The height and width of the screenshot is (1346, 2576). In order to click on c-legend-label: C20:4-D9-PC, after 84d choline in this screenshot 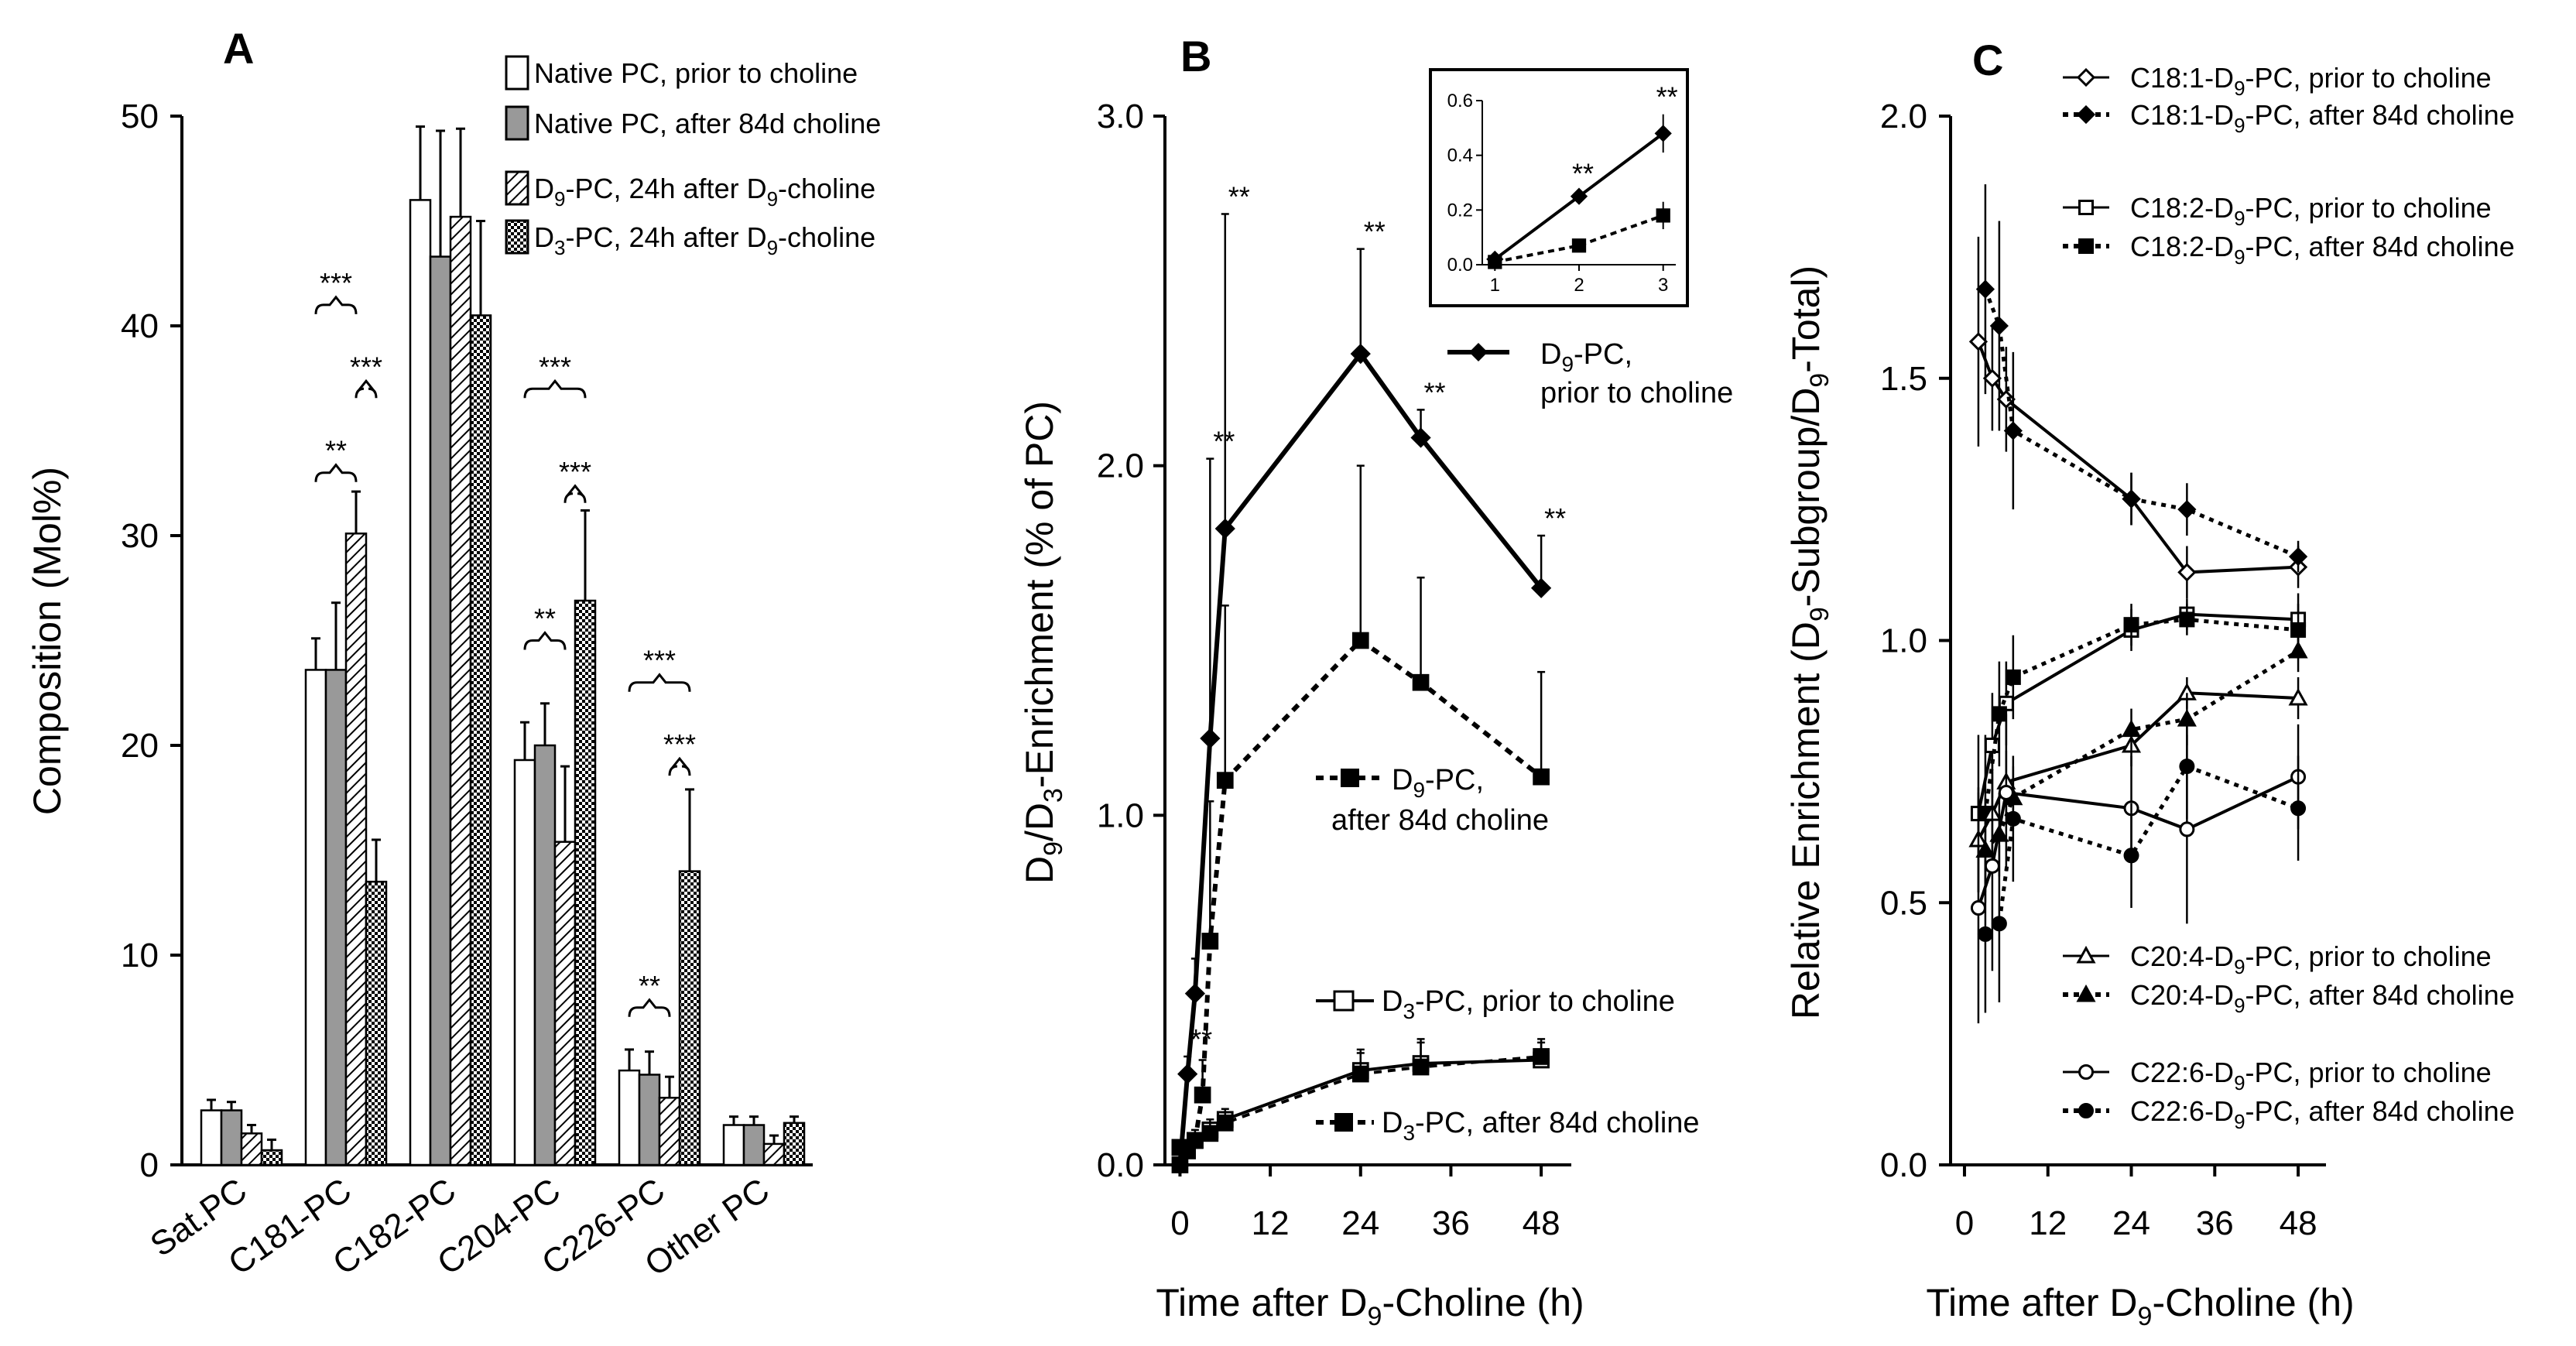, I will do `click(2322, 998)`.